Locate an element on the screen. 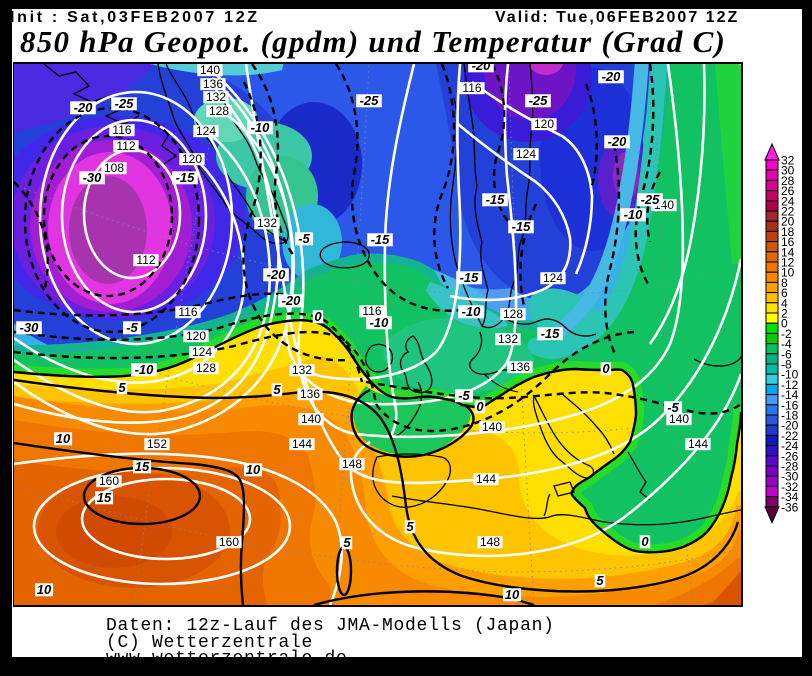 Image resolution: width=812 pixels, height=676 pixels. svg-text: (C) Wetterzentrale is located at coordinates (209, 643).